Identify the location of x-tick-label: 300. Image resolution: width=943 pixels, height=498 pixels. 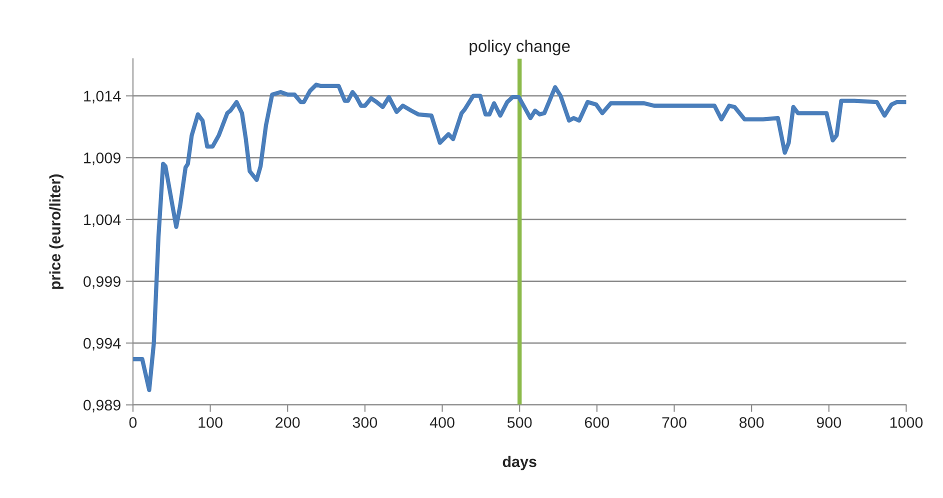
(365, 422).